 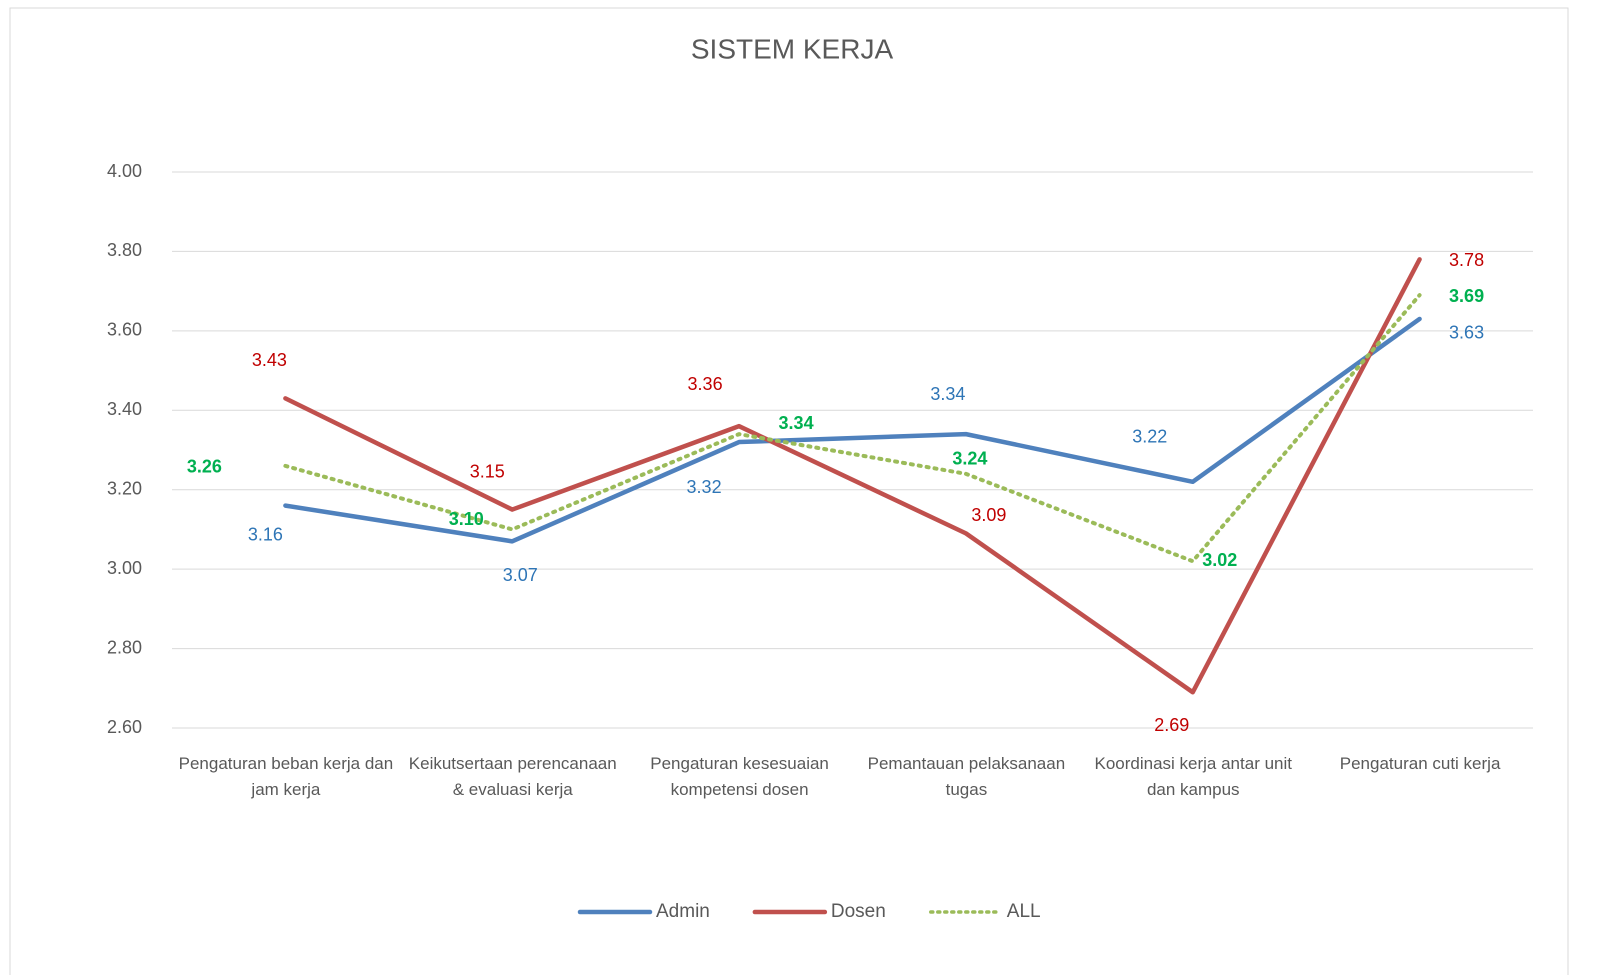 What do you see at coordinates (124, 330) in the screenshot?
I see `y-tick-label: 3.60` at bounding box center [124, 330].